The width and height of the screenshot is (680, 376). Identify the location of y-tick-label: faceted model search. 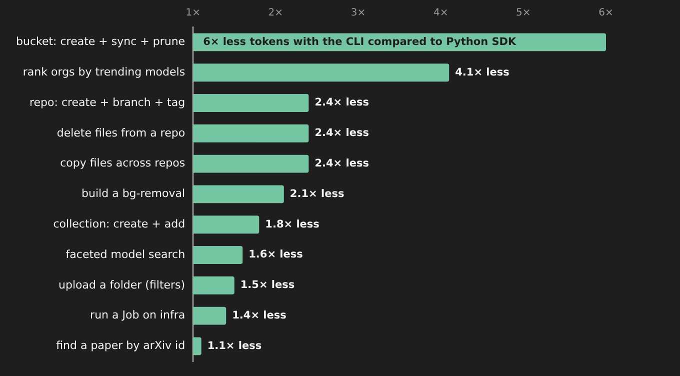
(126, 254).